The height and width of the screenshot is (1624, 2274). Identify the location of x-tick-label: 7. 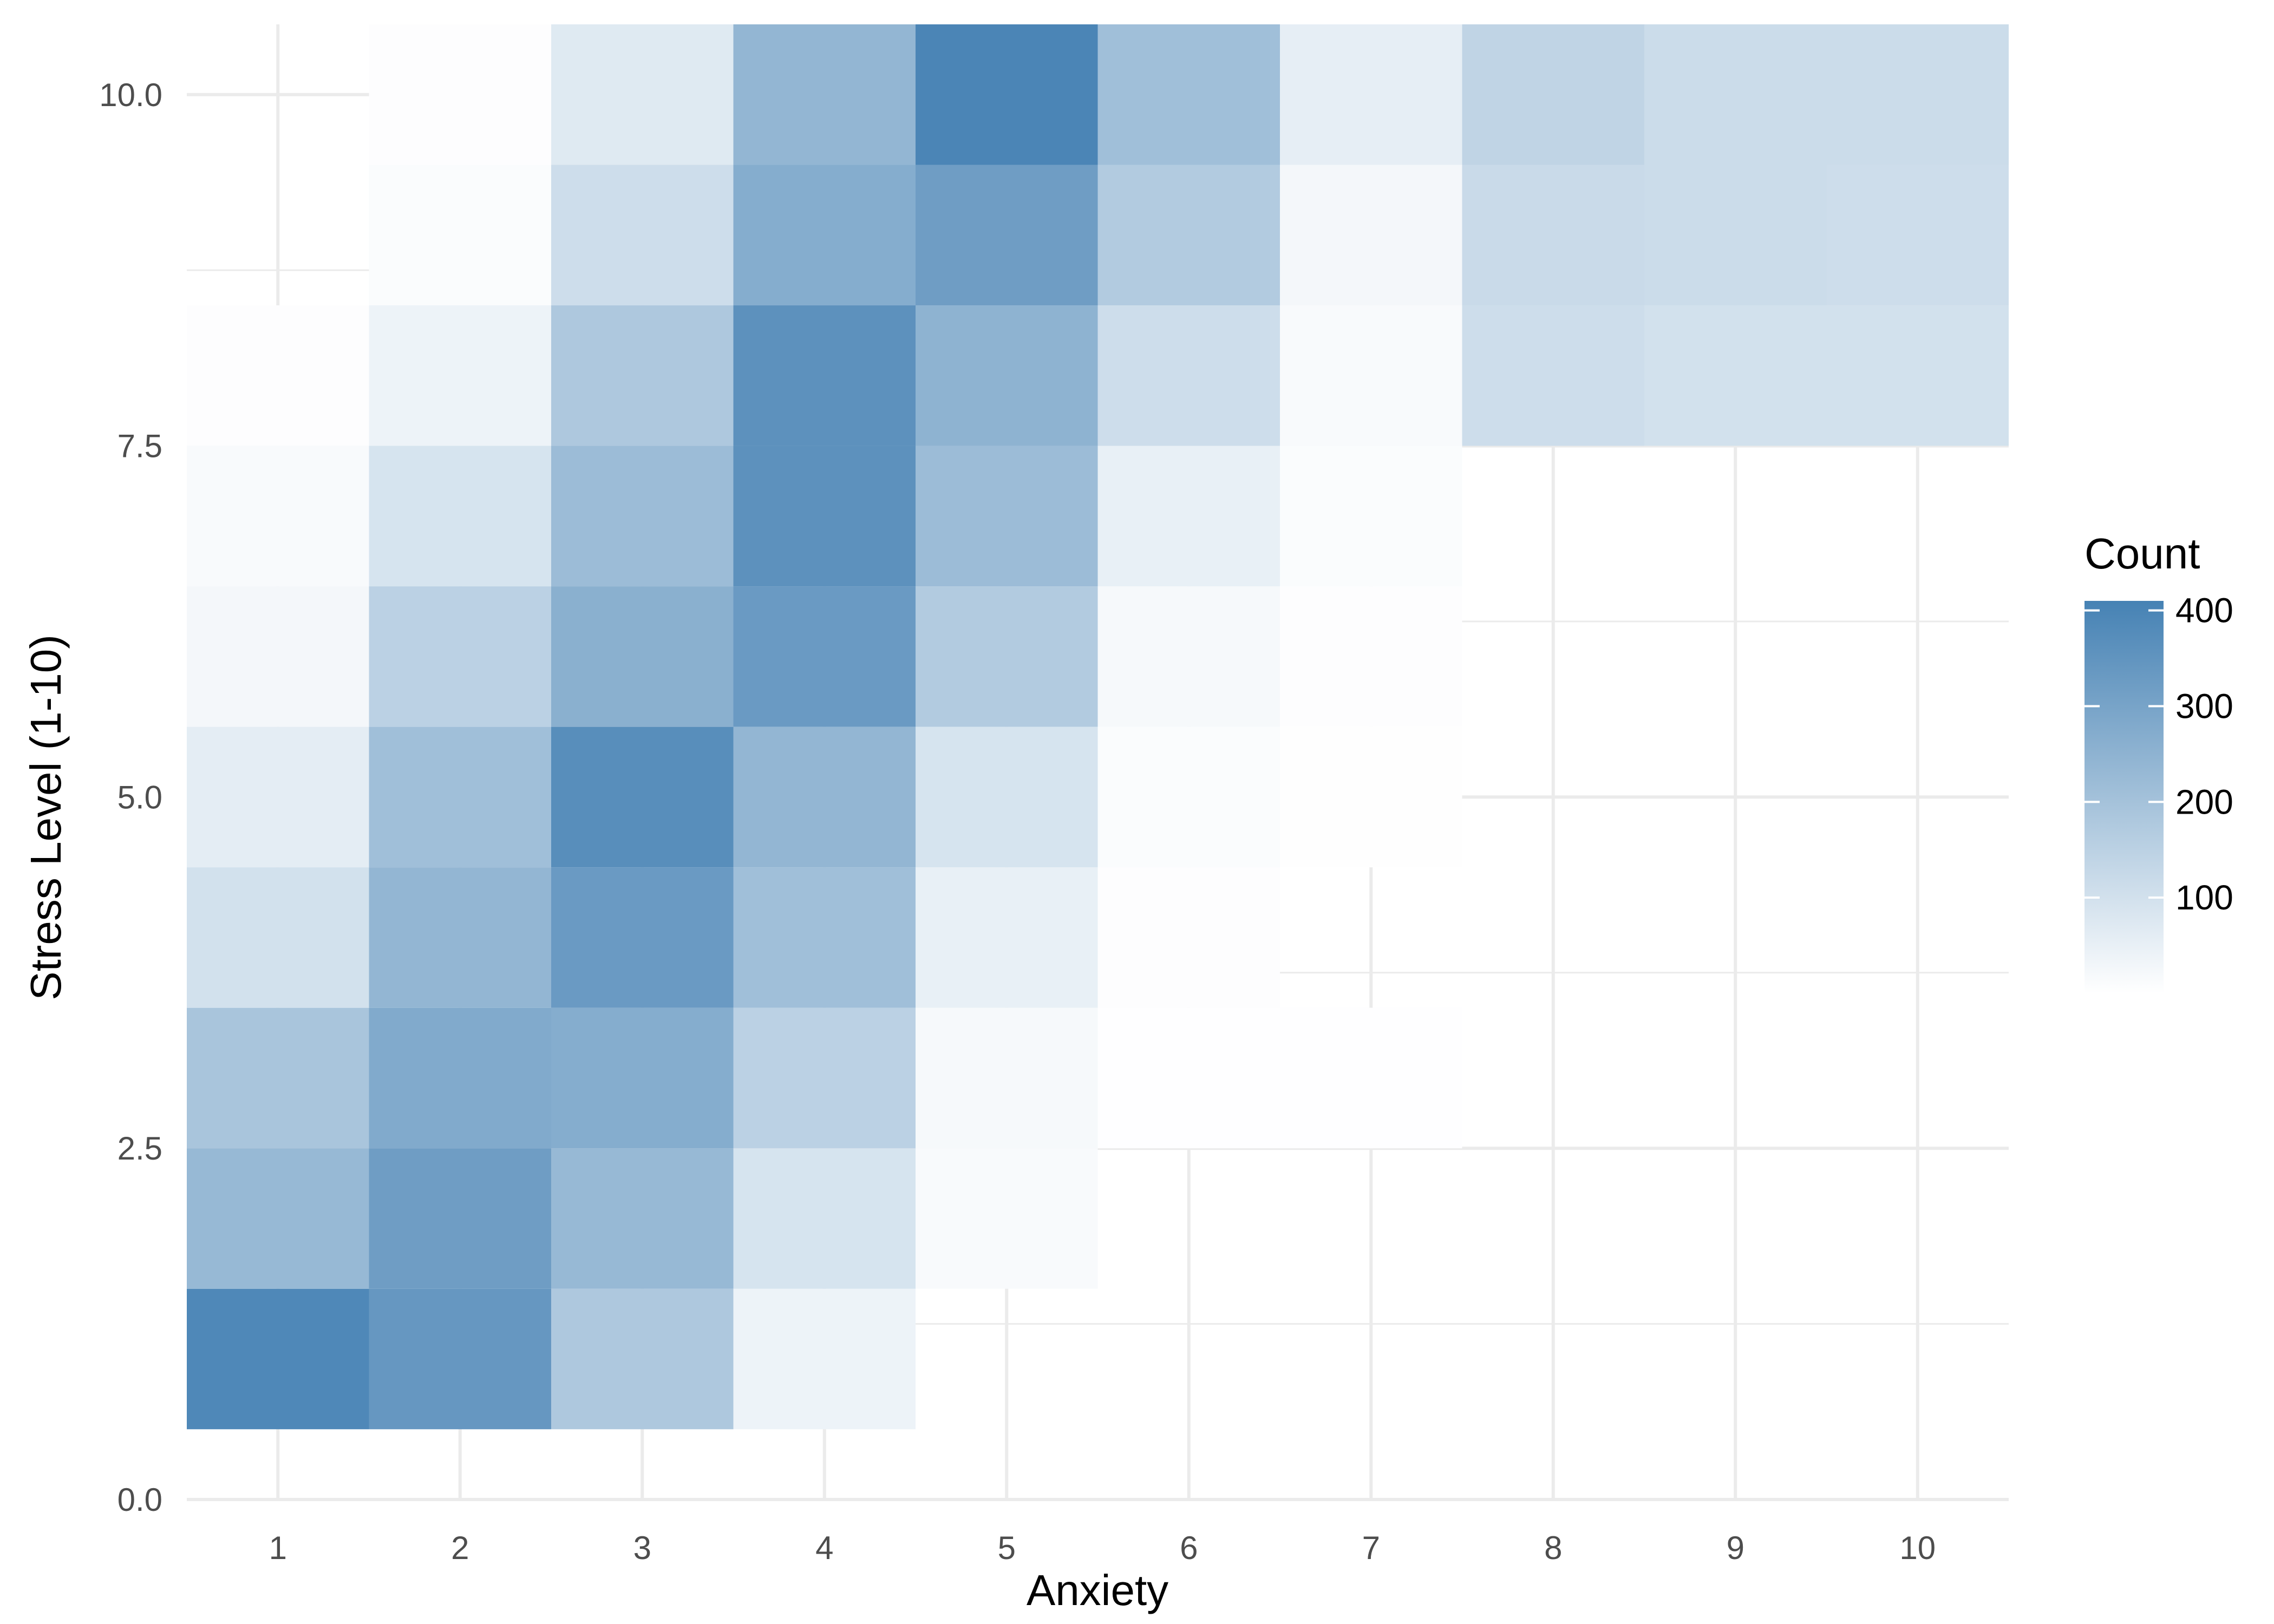
(1371, 1548).